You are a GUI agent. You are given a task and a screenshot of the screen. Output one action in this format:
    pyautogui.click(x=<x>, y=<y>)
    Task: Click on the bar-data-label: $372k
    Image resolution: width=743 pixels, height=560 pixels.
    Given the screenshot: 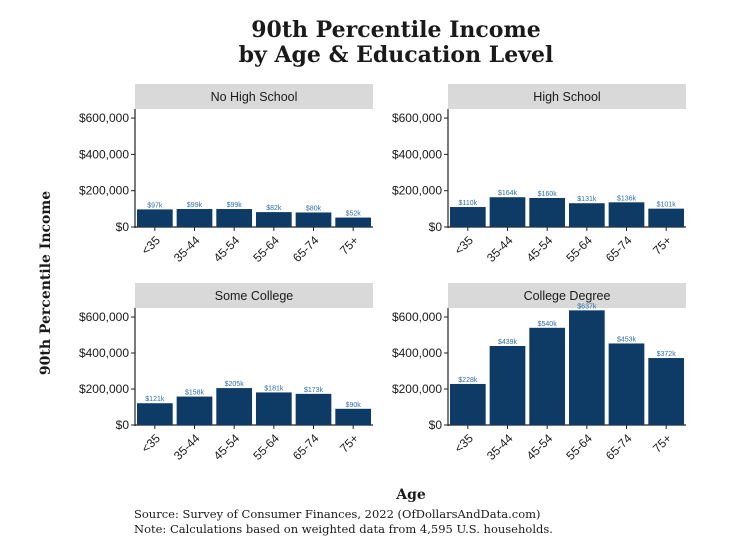 What is the action you would take?
    pyautogui.click(x=667, y=354)
    